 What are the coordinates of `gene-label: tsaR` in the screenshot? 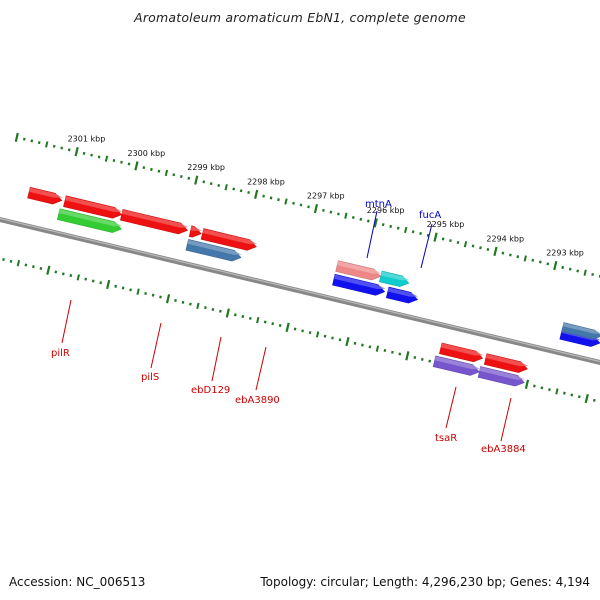 It's located at (446, 438).